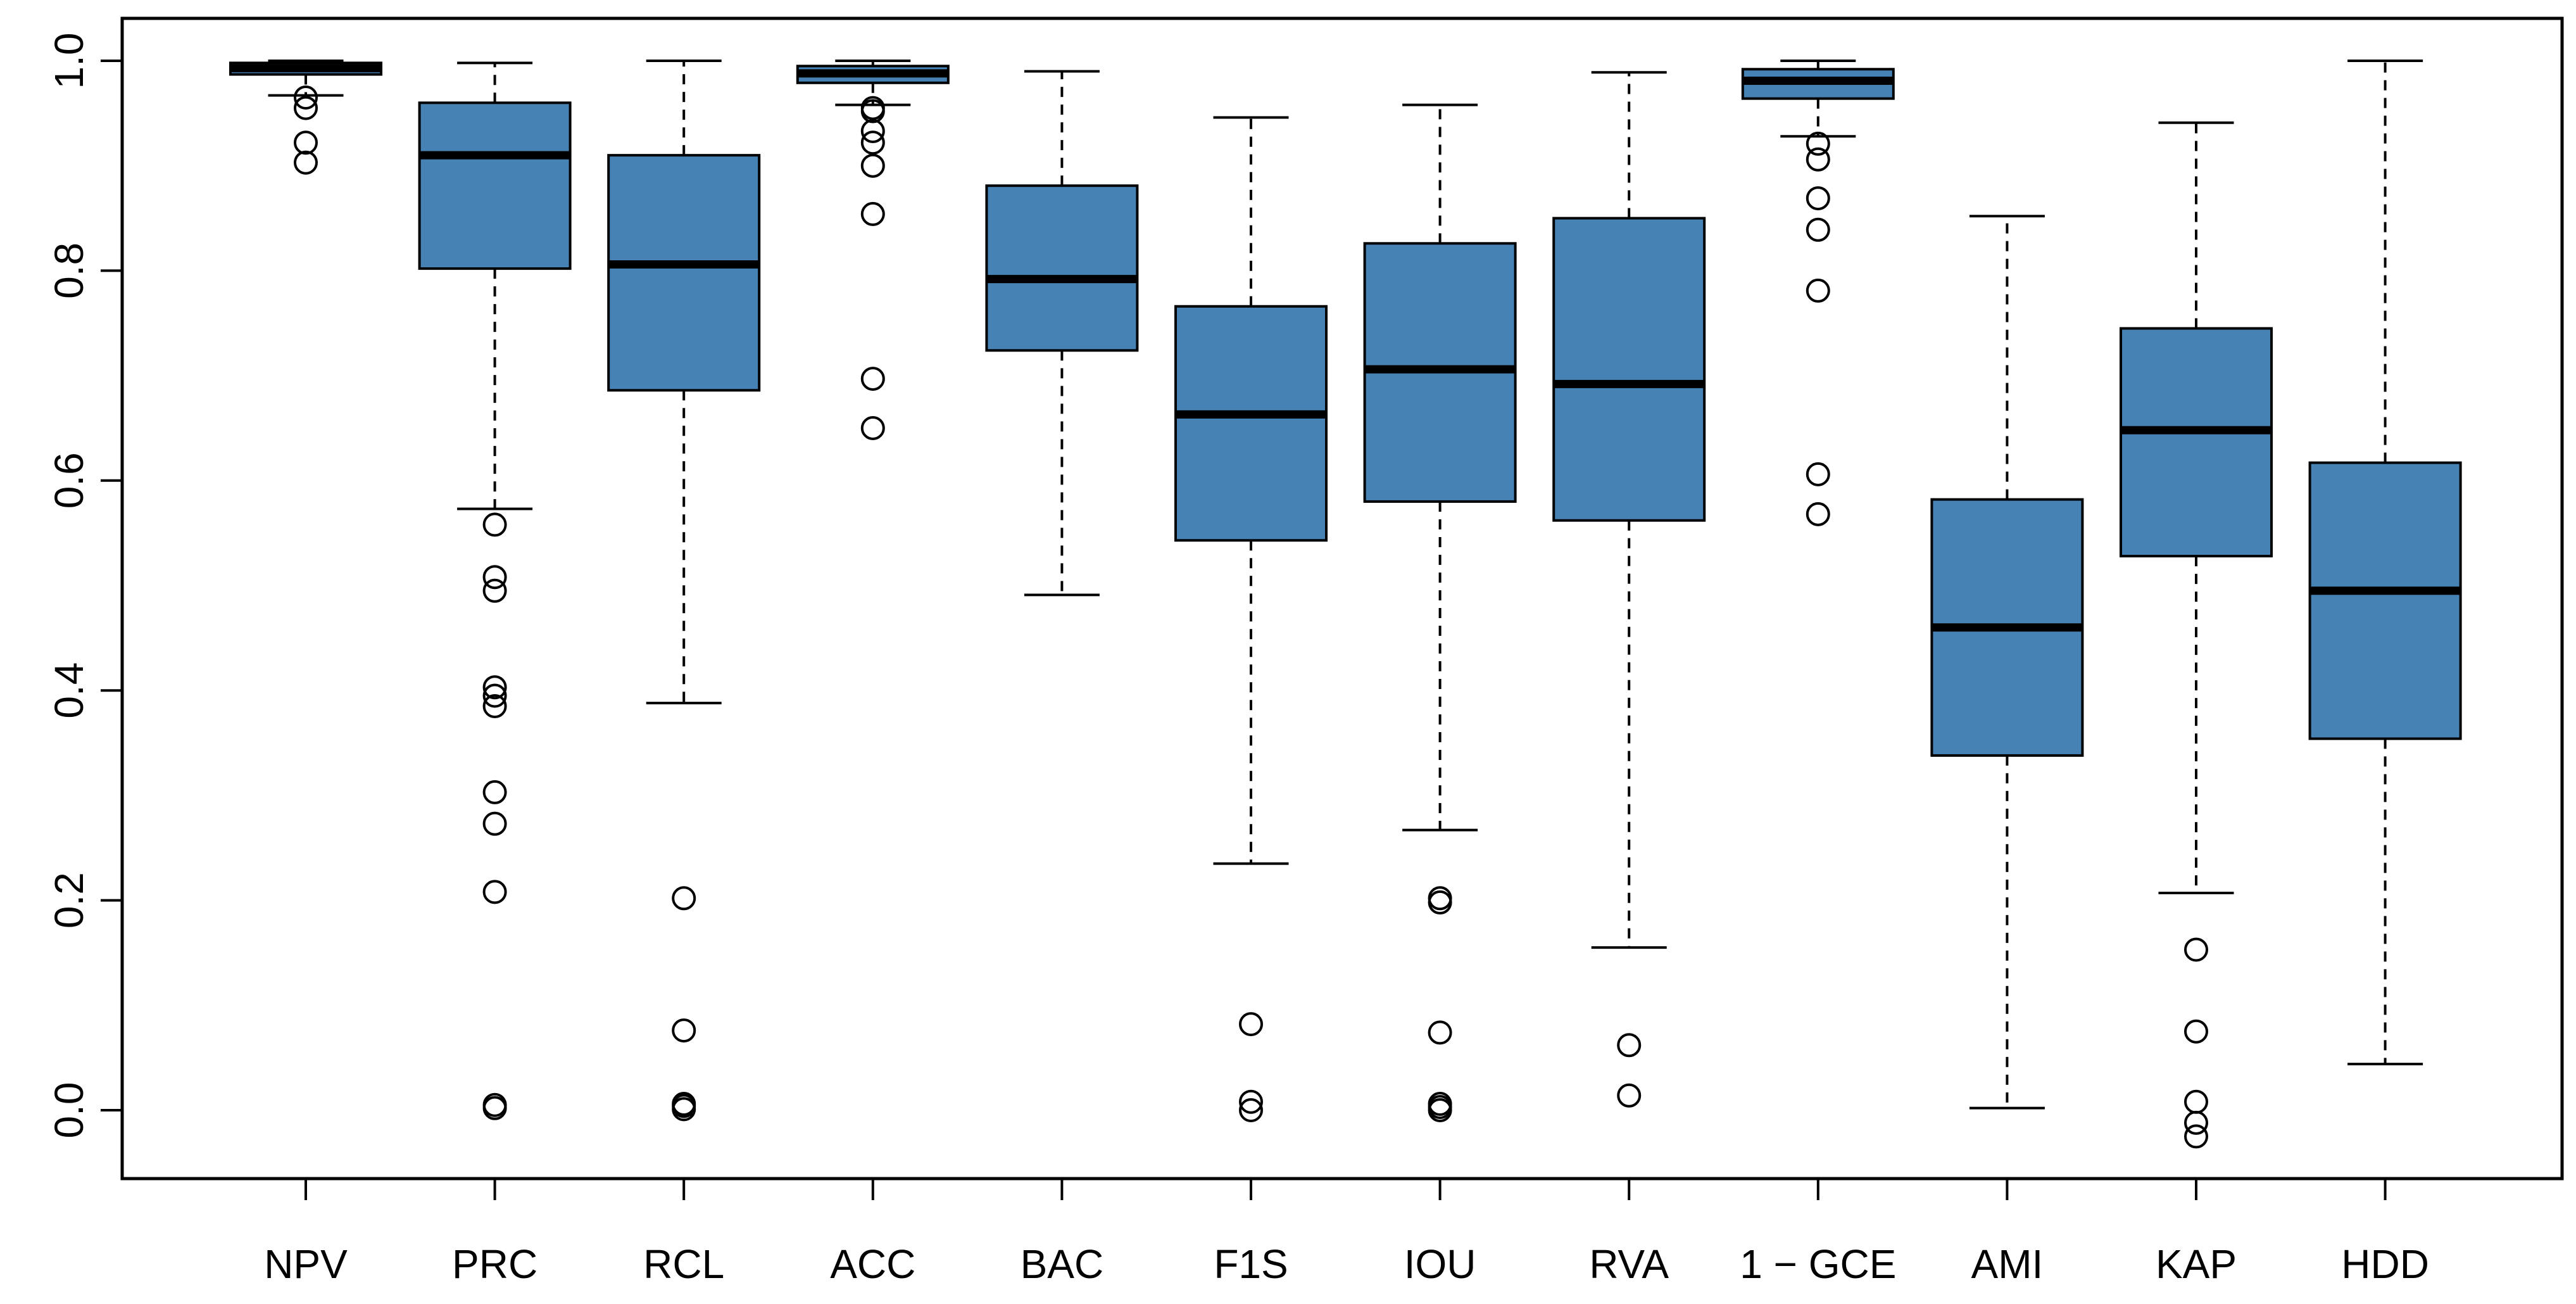 This screenshot has width=2576, height=1304. What do you see at coordinates (494, 1264) in the screenshot?
I see `x-tick-label: PRC` at bounding box center [494, 1264].